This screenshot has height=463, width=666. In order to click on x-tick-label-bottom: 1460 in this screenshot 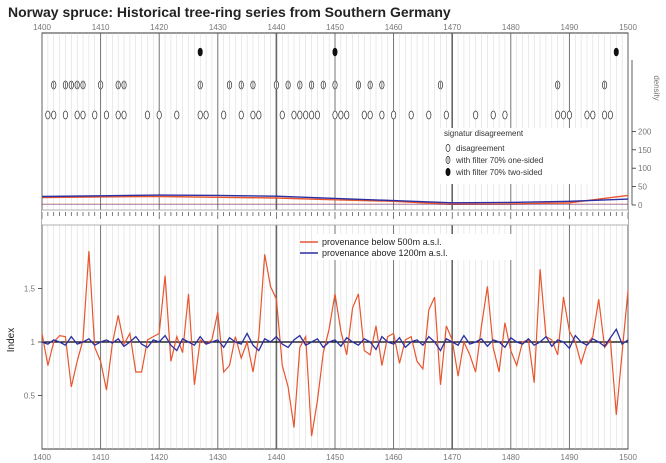, I will do `click(394, 457)`.